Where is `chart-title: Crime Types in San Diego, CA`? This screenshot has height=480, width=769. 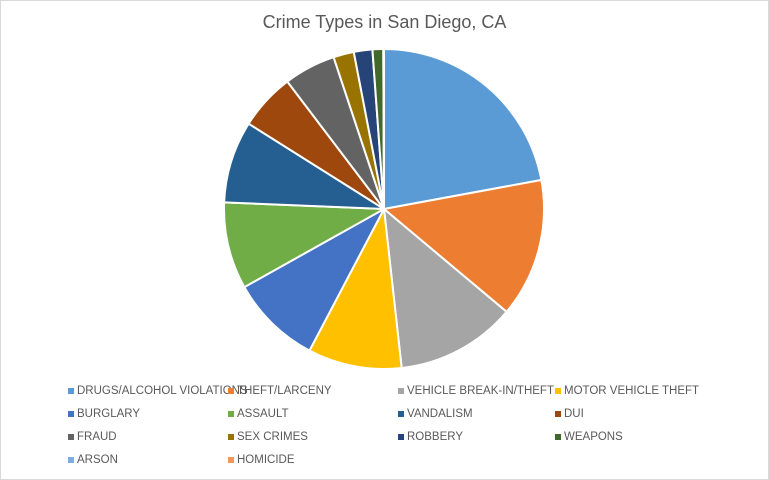
chart-title: Crime Types in San Diego, CA is located at coordinates (384, 22).